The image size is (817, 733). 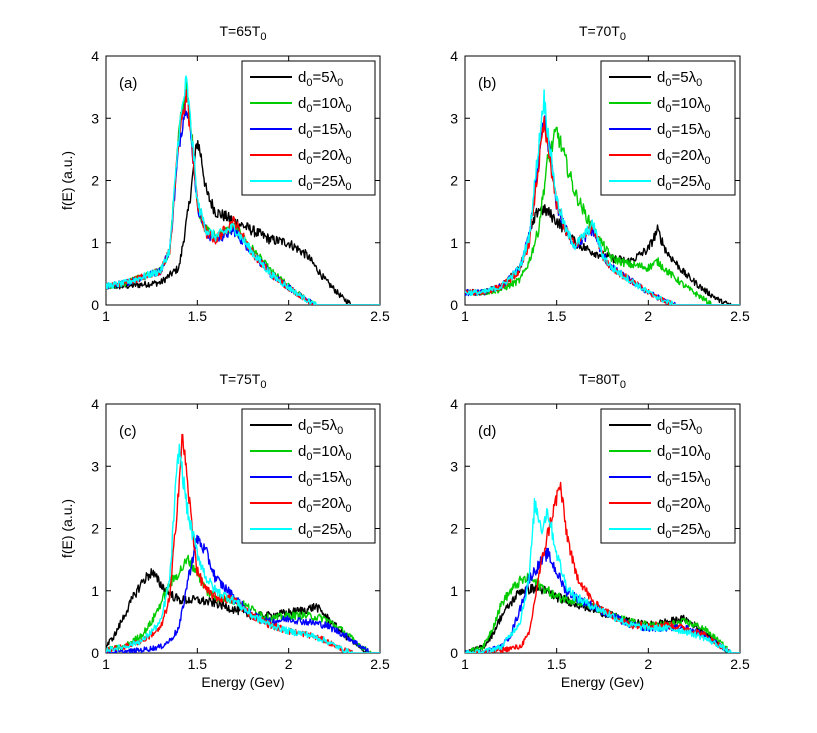 What do you see at coordinates (487, 83) in the screenshot?
I see `panel-label: (b)` at bounding box center [487, 83].